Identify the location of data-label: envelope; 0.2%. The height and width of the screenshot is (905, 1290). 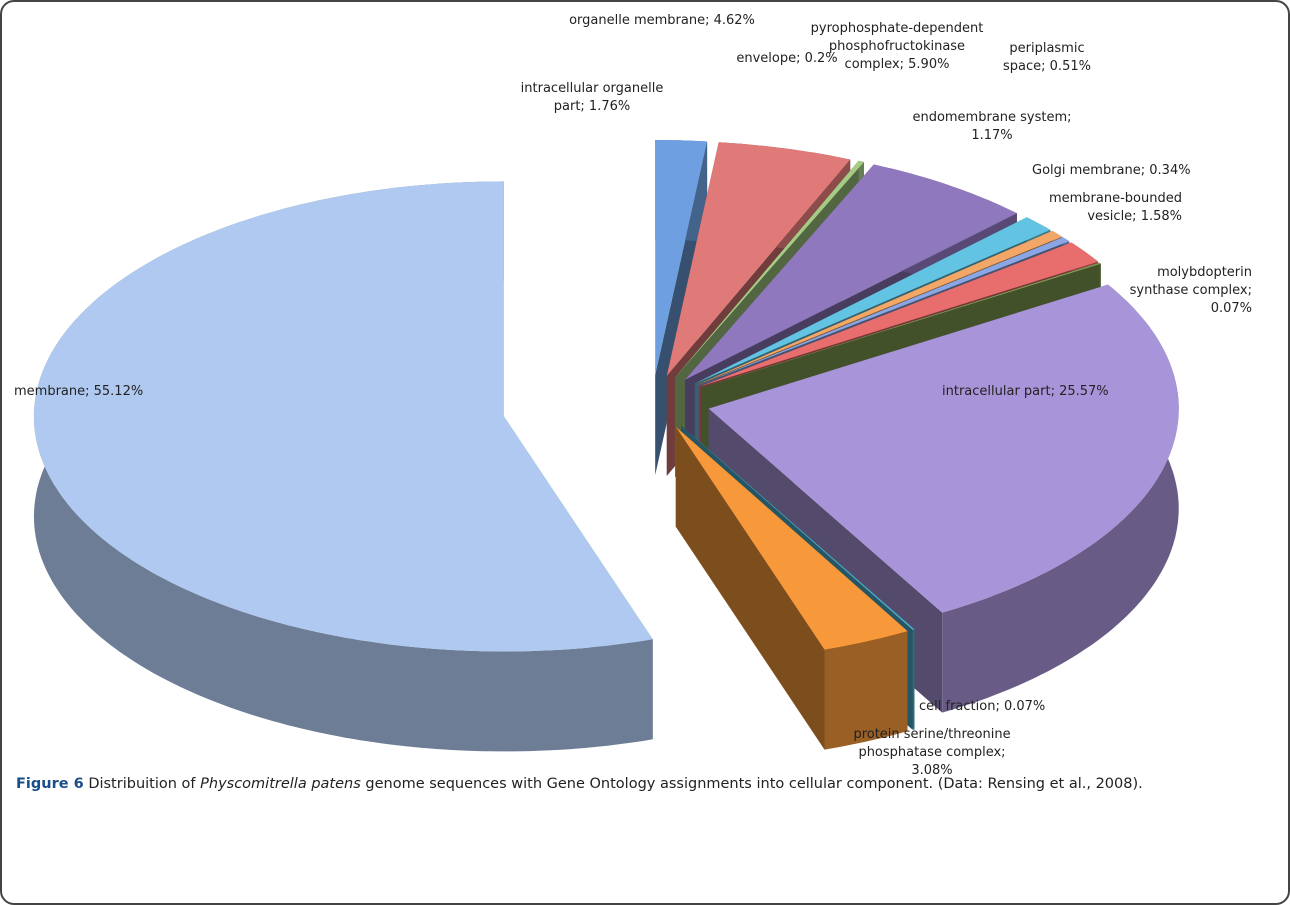
(787, 58).